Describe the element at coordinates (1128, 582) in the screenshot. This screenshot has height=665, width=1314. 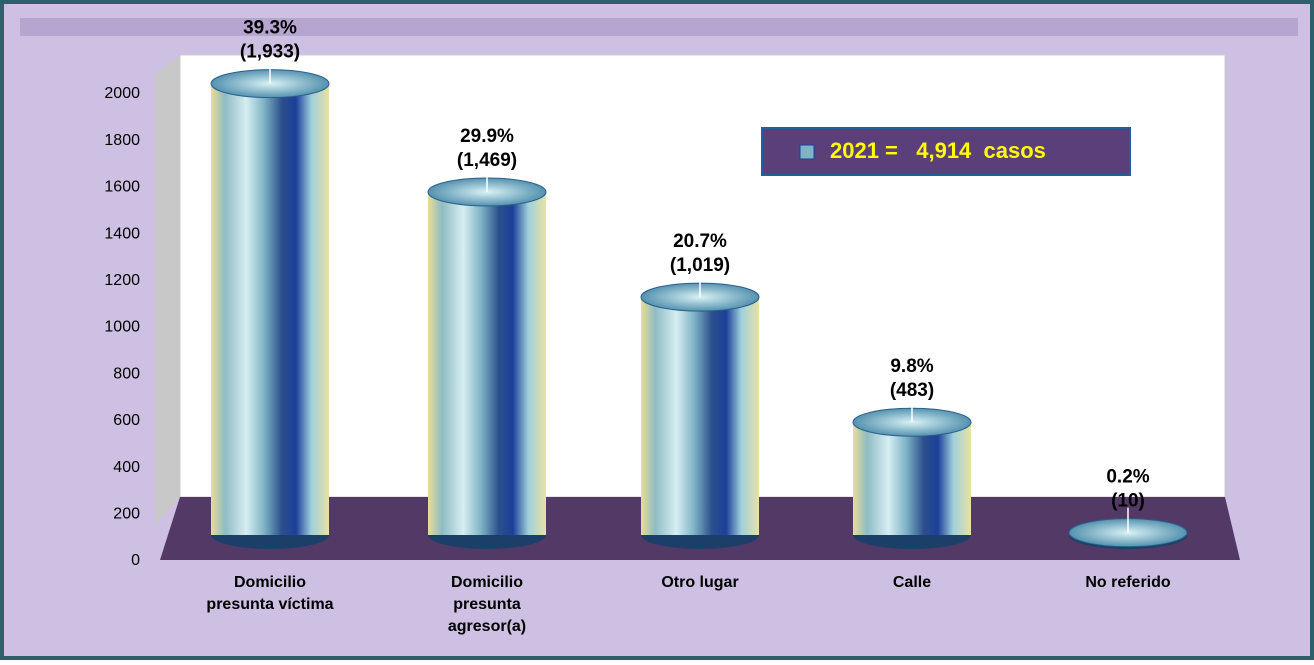
I see `x-tick-label: No referido` at that location.